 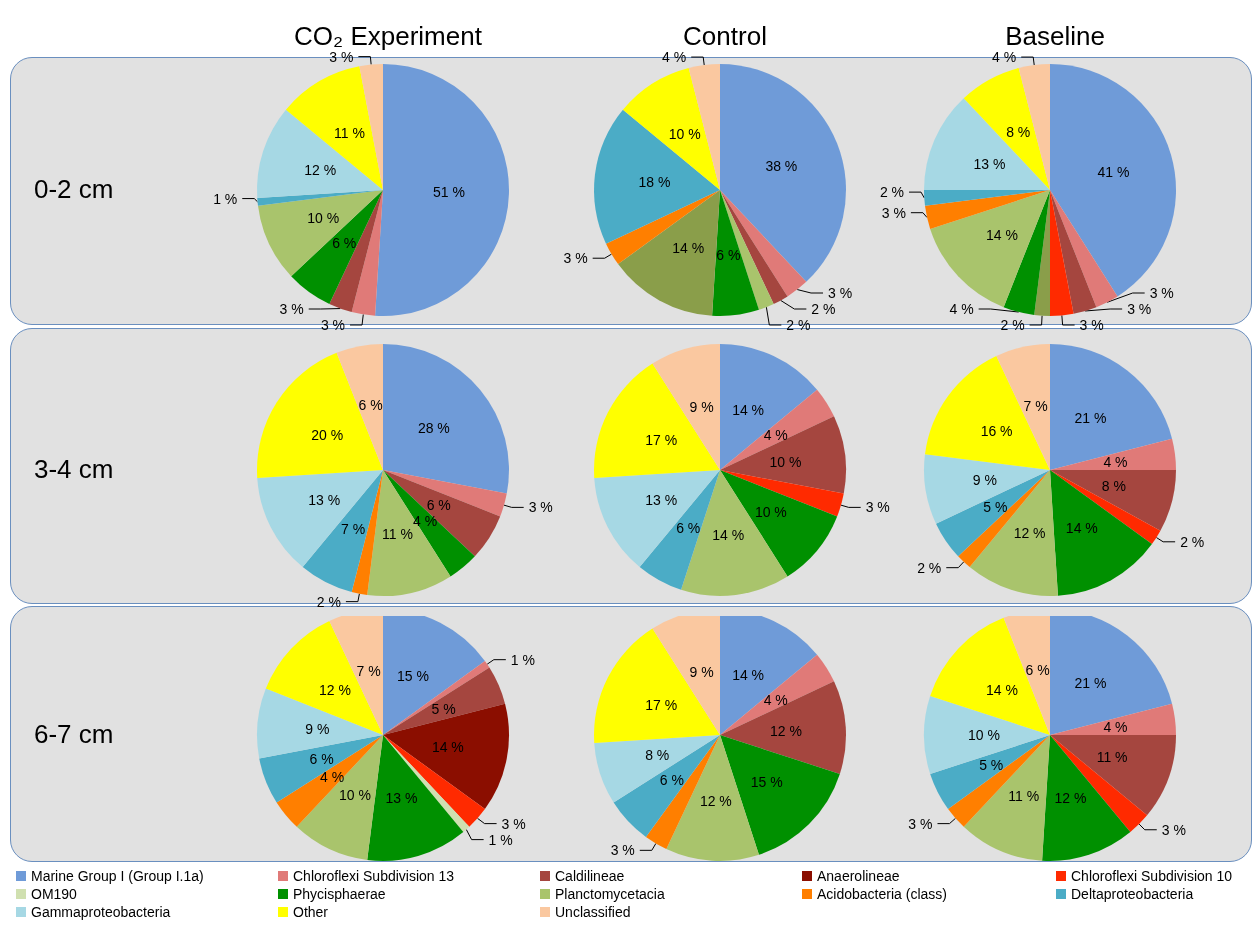 What do you see at coordinates (654, 181) in the screenshot?
I see `data-label: 18 %` at bounding box center [654, 181].